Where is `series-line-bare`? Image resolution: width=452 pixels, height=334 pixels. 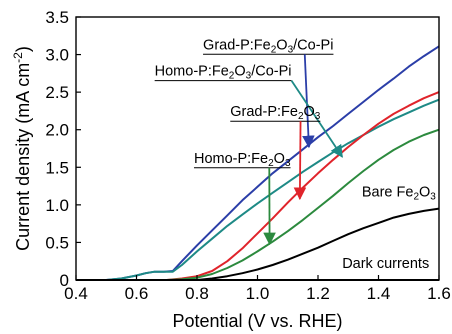 series-line-bare is located at coordinates (318, 244).